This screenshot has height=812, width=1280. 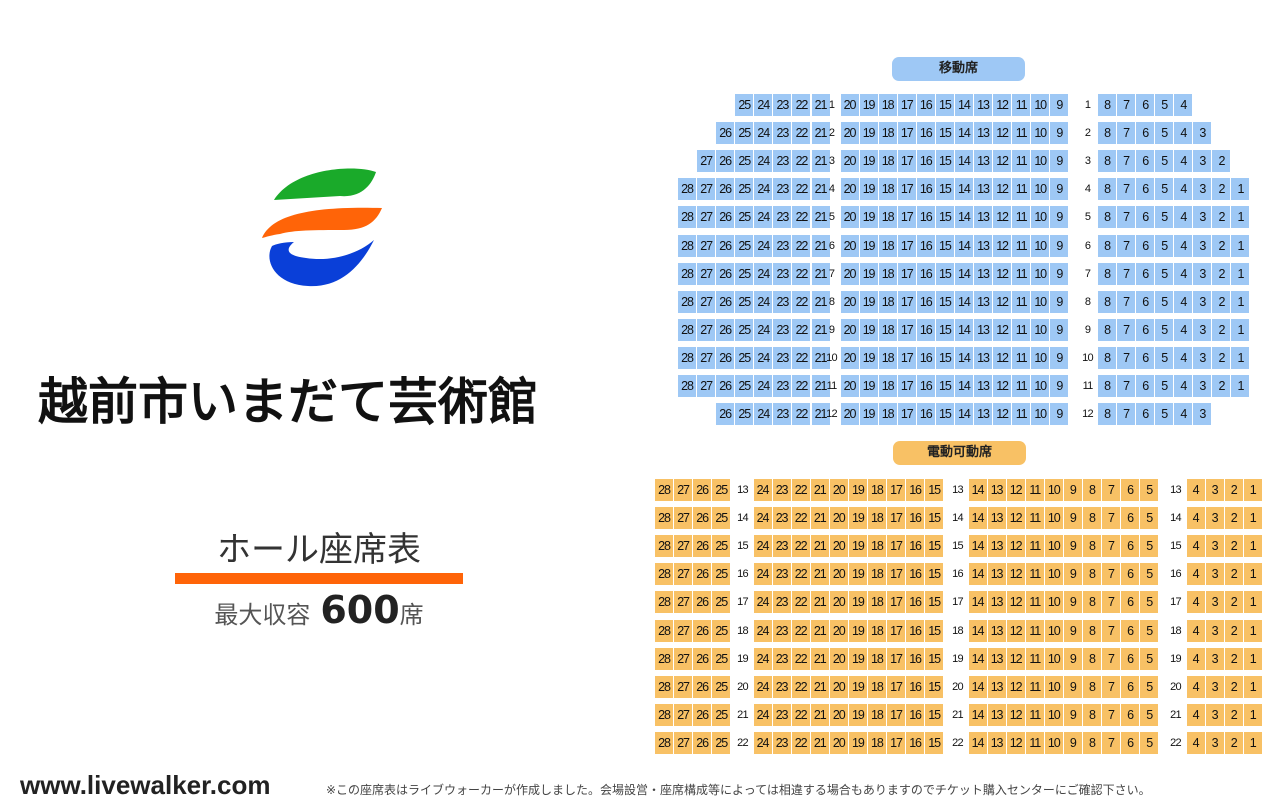 I want to click on seat-movable: 15, so click(x=944, y=105).